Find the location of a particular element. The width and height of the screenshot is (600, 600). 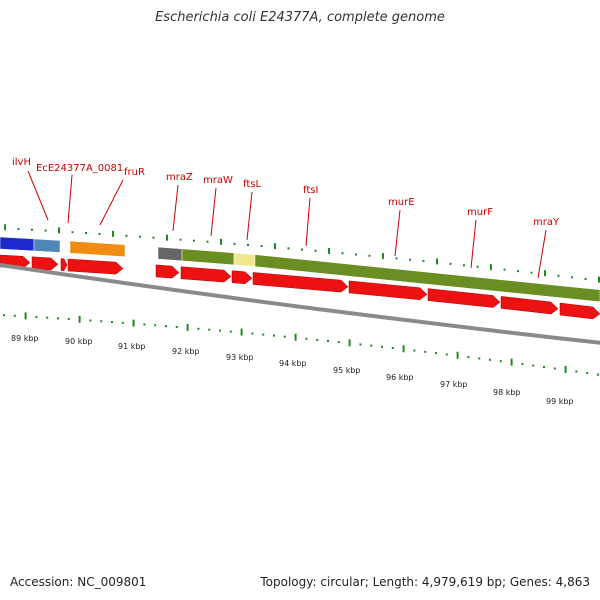

scale-label-98kbp: 98 kbp is located at coordinates (507, 392).